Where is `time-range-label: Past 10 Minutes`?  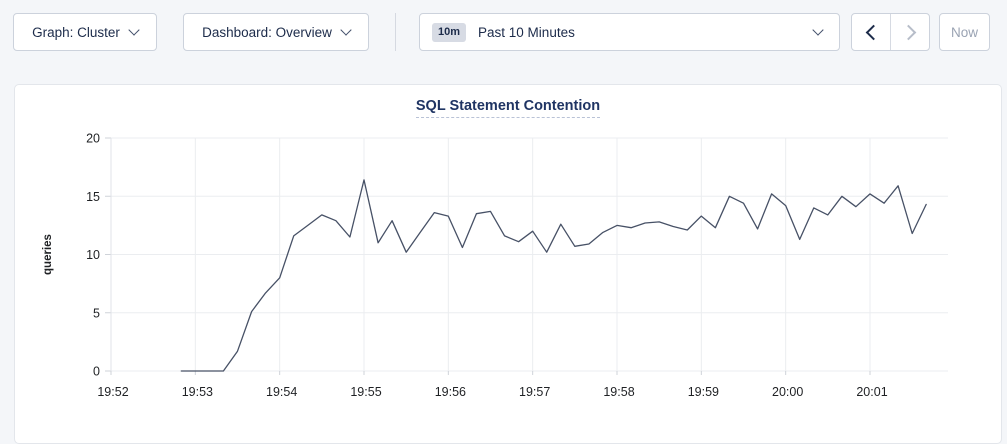 time-range-label: Past 10 Minutes is located at coordinates (526, 32).